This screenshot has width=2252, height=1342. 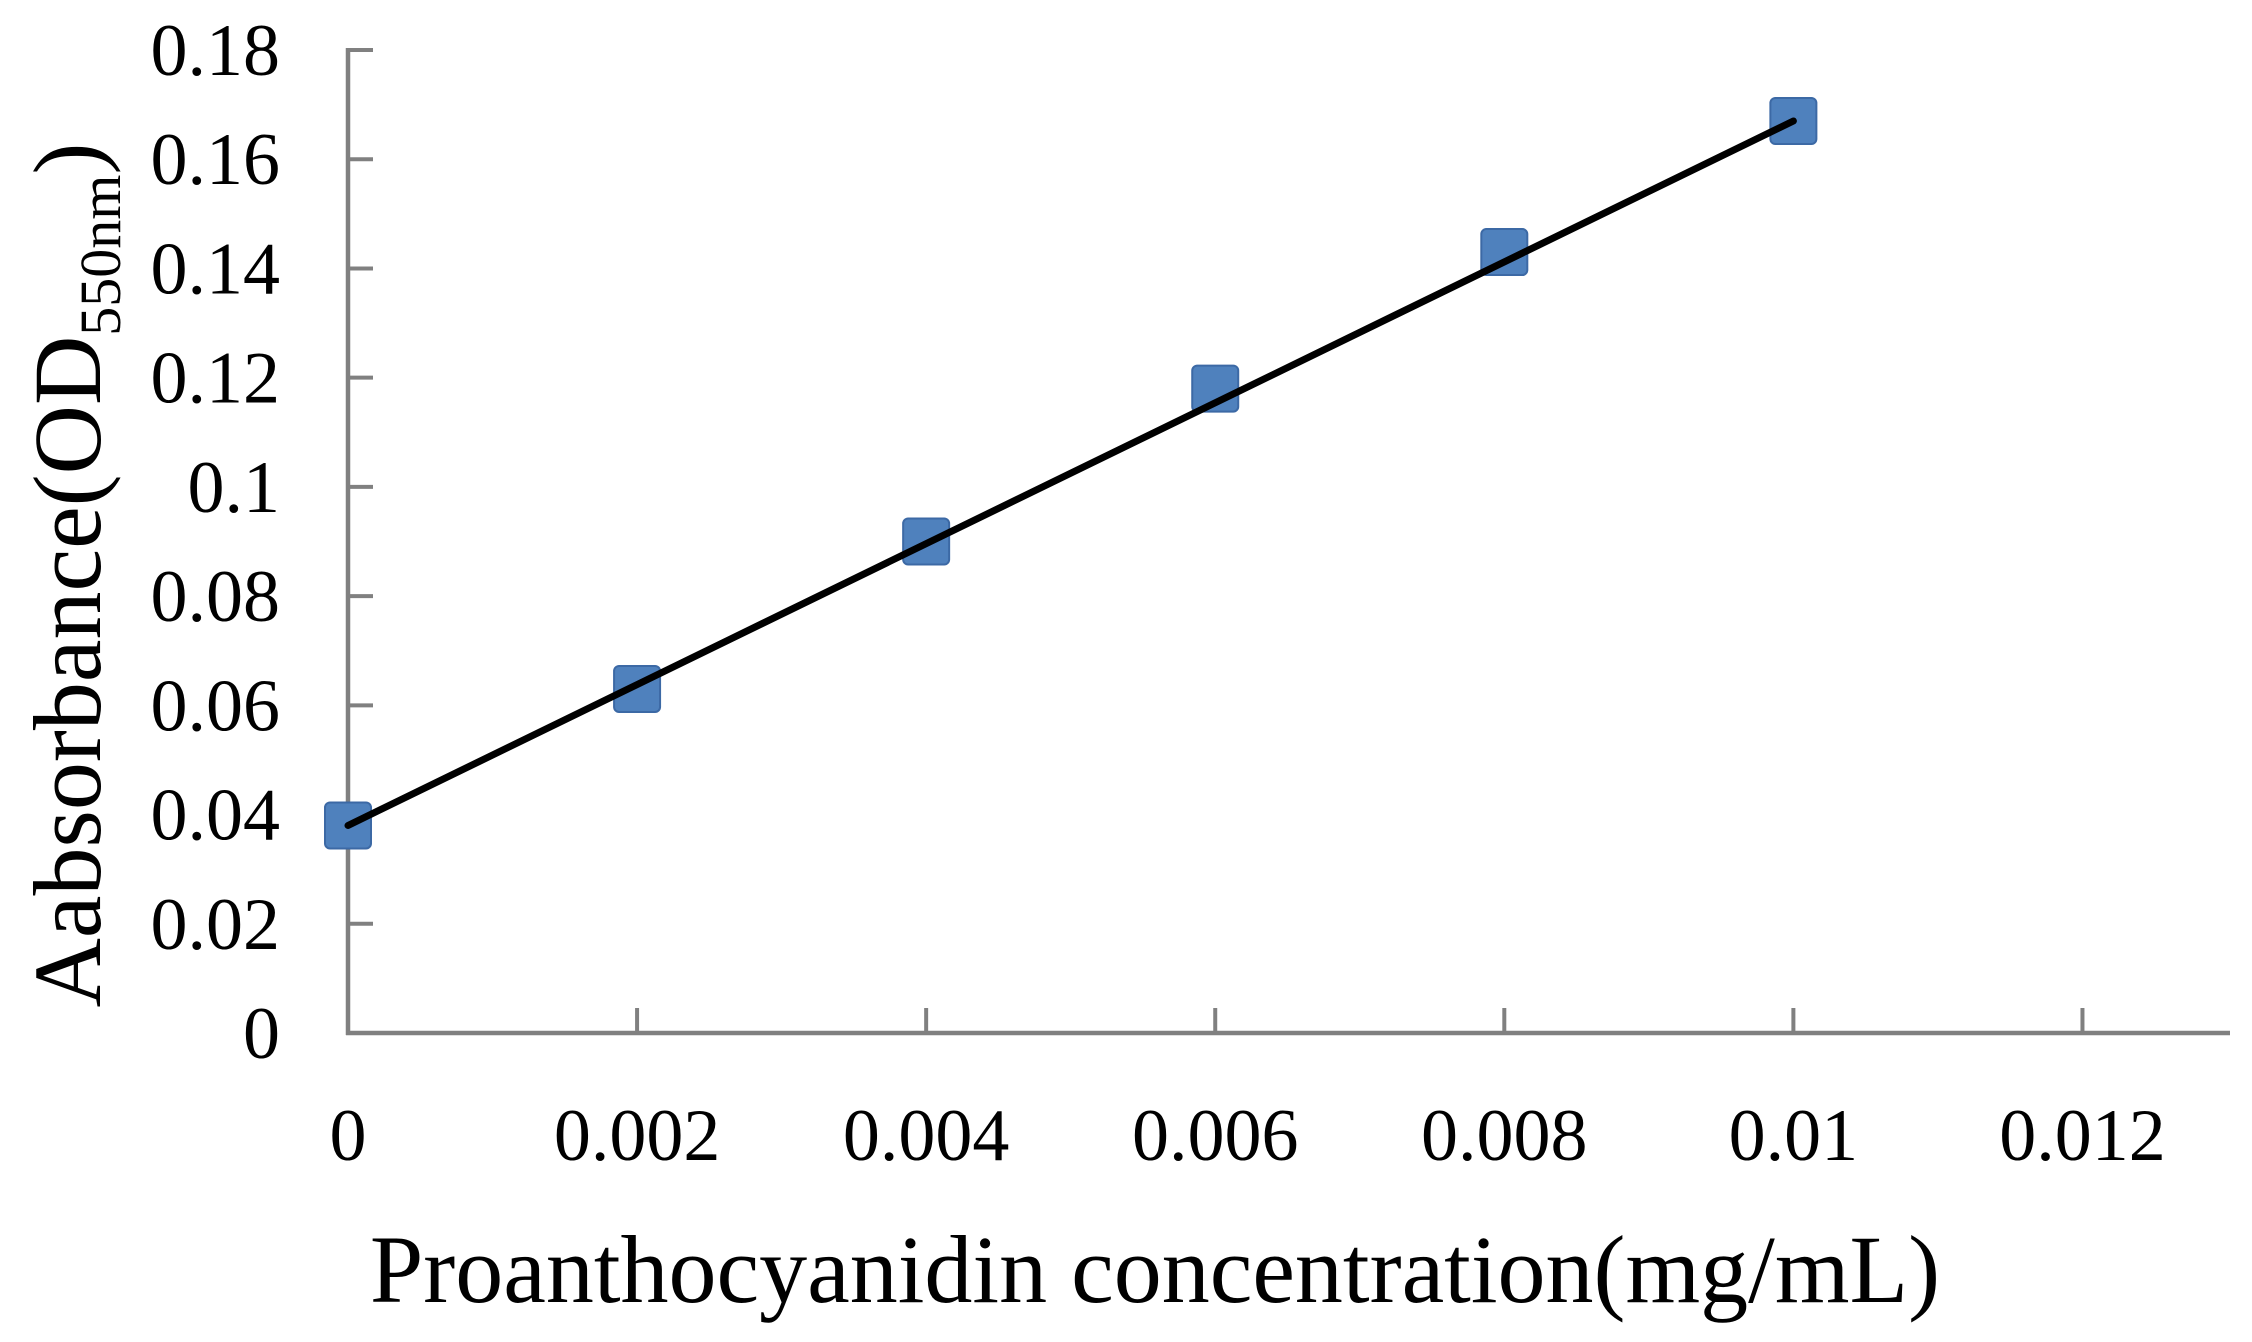 What do you see at coordinates (234, 488) in the screenshot?
I see `y-tick-label: 0.1` at bounding box center [234, 488].